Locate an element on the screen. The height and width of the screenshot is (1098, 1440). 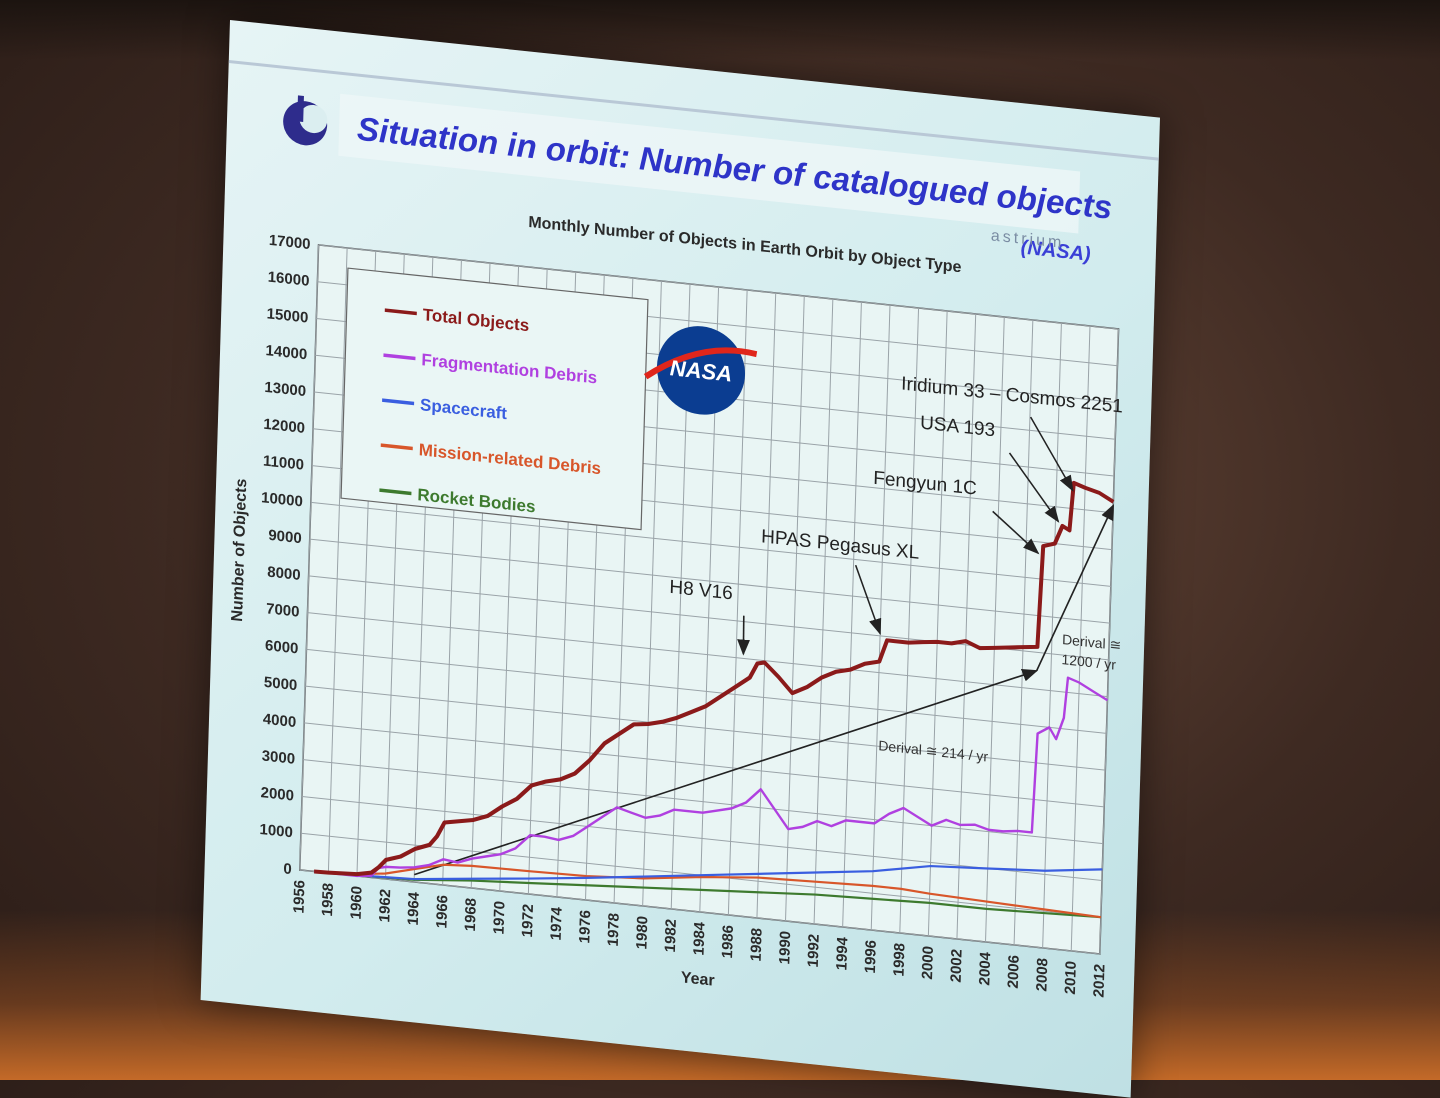
x-tick-label: 1960 is located at coordinates (357, 902).